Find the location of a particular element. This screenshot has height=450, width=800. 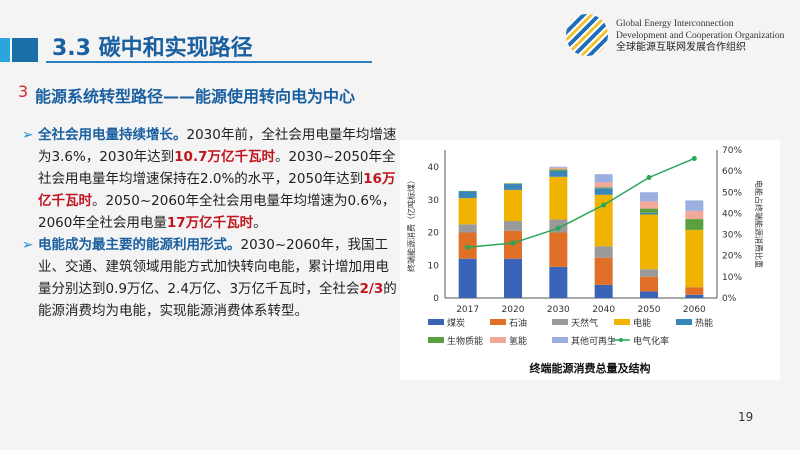

y-tick-label: 10 is located at coordinates (434, 266).